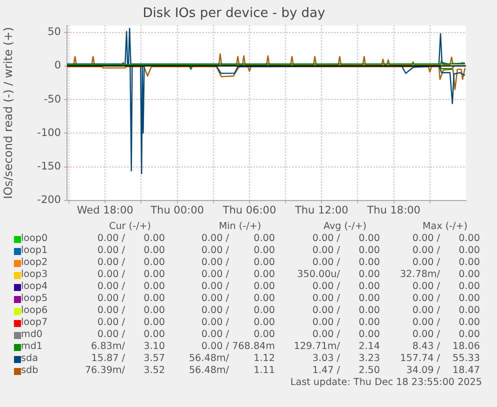 Image resolution: width=497 pixels, height=407 pixels. I want to click on legend-label: sdb, so click(29, 371).